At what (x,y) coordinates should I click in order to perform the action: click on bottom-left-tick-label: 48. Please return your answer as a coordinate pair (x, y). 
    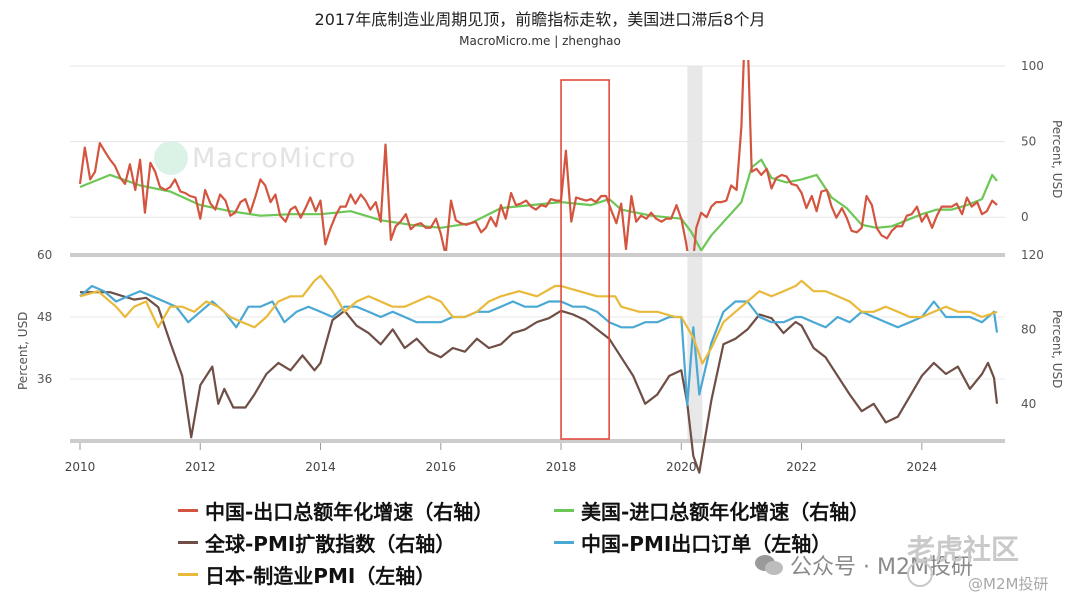
    Looking at the image, I should click on (44, 317).